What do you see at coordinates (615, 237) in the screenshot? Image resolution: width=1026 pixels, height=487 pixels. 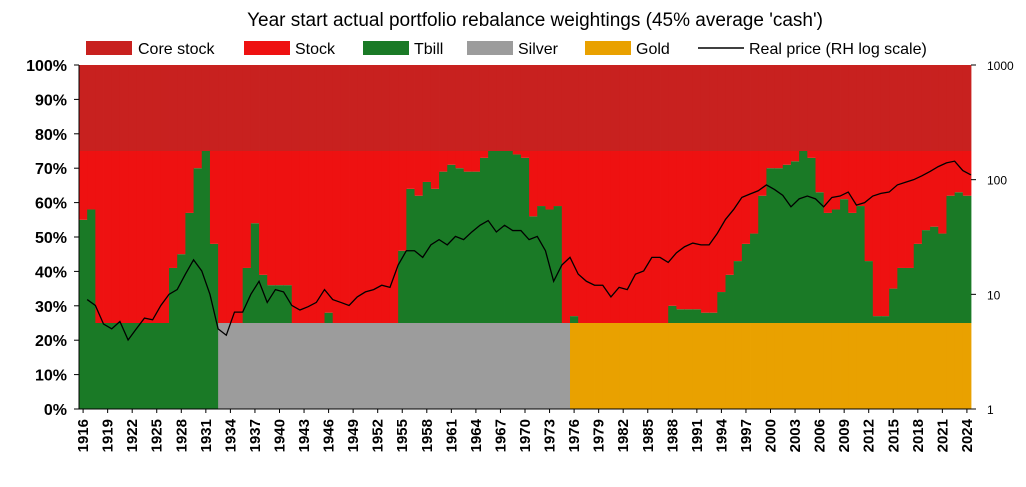 I see `bar-stock-1981` at bounding box center [615, 237].